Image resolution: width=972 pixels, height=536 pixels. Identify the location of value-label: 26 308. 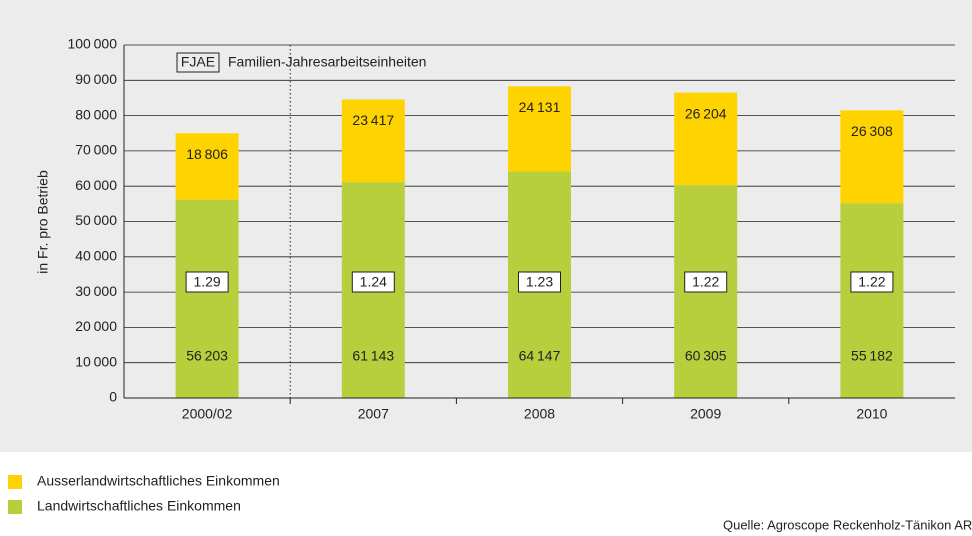
(872, 131).